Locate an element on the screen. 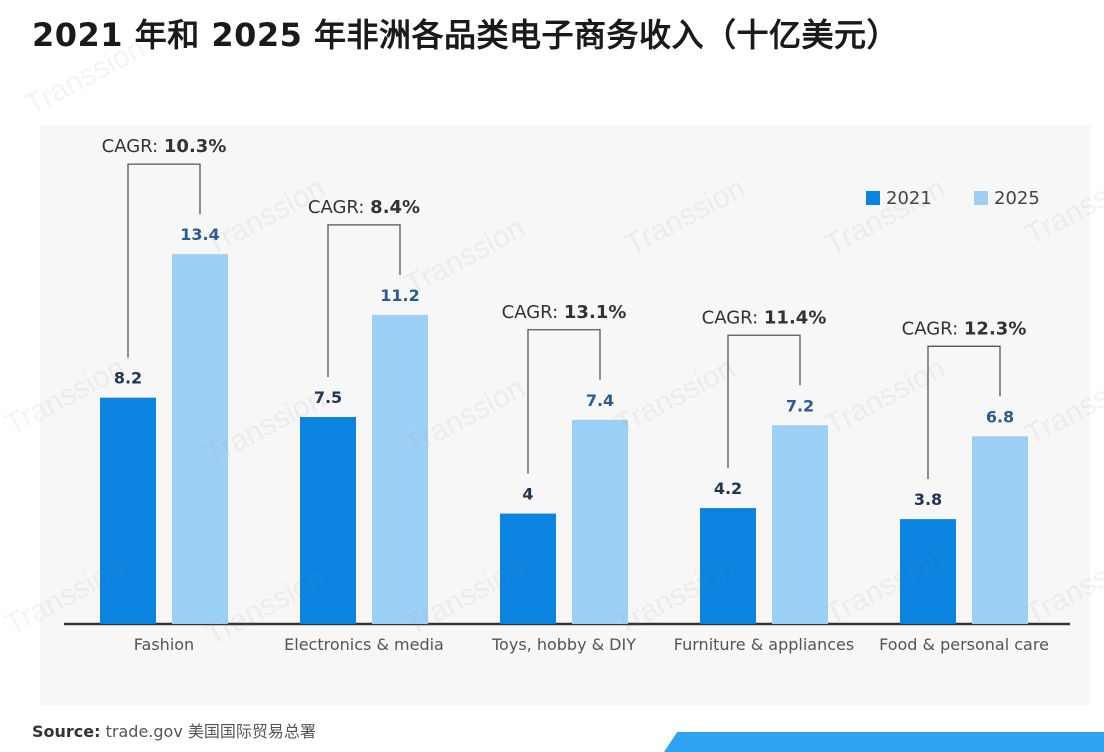 The width and height of the screenshot is (1104, 752). cagr-label-1: CAGR: 8.4% is located at coordinates (364, 207).